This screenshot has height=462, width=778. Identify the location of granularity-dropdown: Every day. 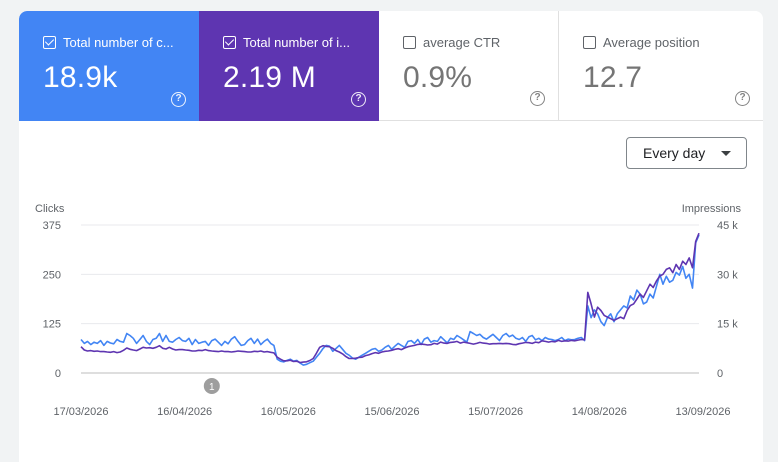
(686, 153).